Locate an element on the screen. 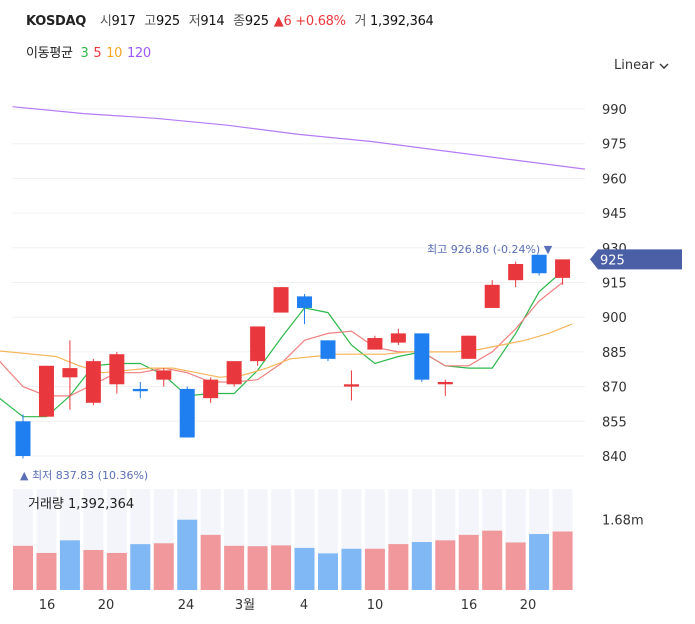  scale-selector: Linear is located at coordinates (642, 65).